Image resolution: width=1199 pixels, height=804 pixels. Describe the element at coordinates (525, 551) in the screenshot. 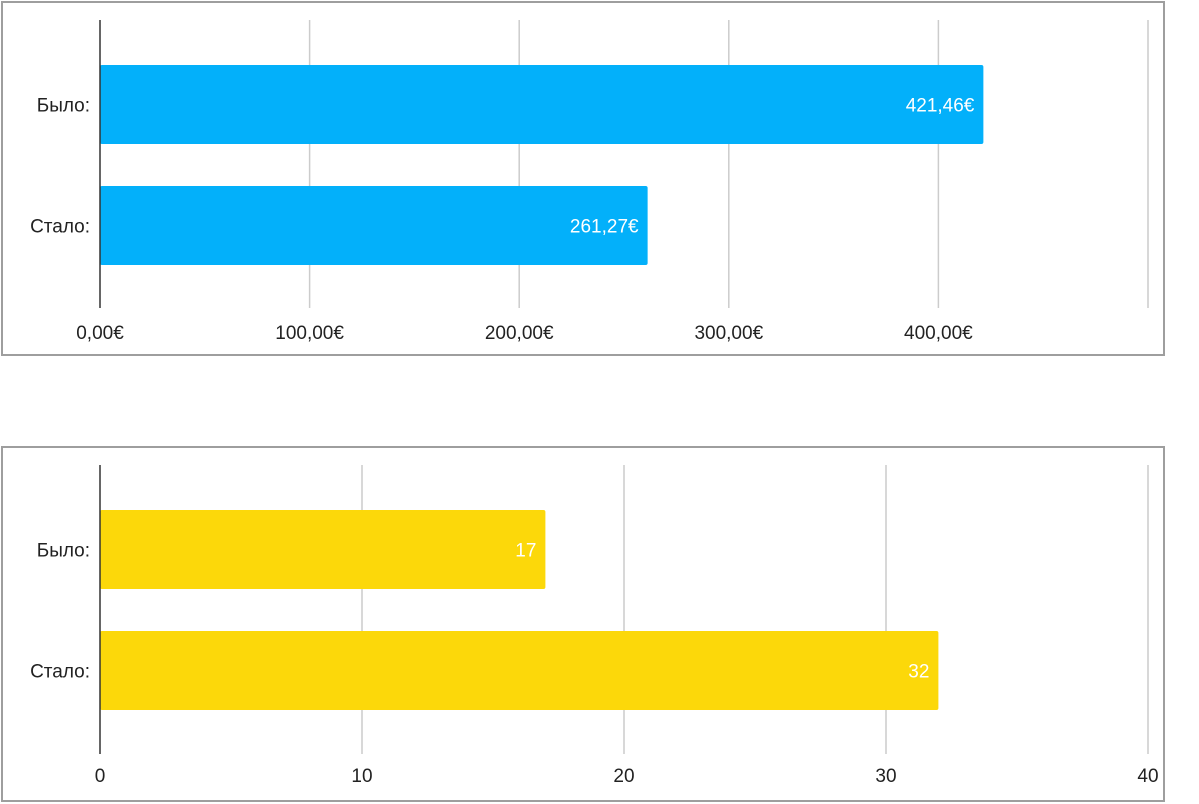

I see `data-label: 17` at that location.